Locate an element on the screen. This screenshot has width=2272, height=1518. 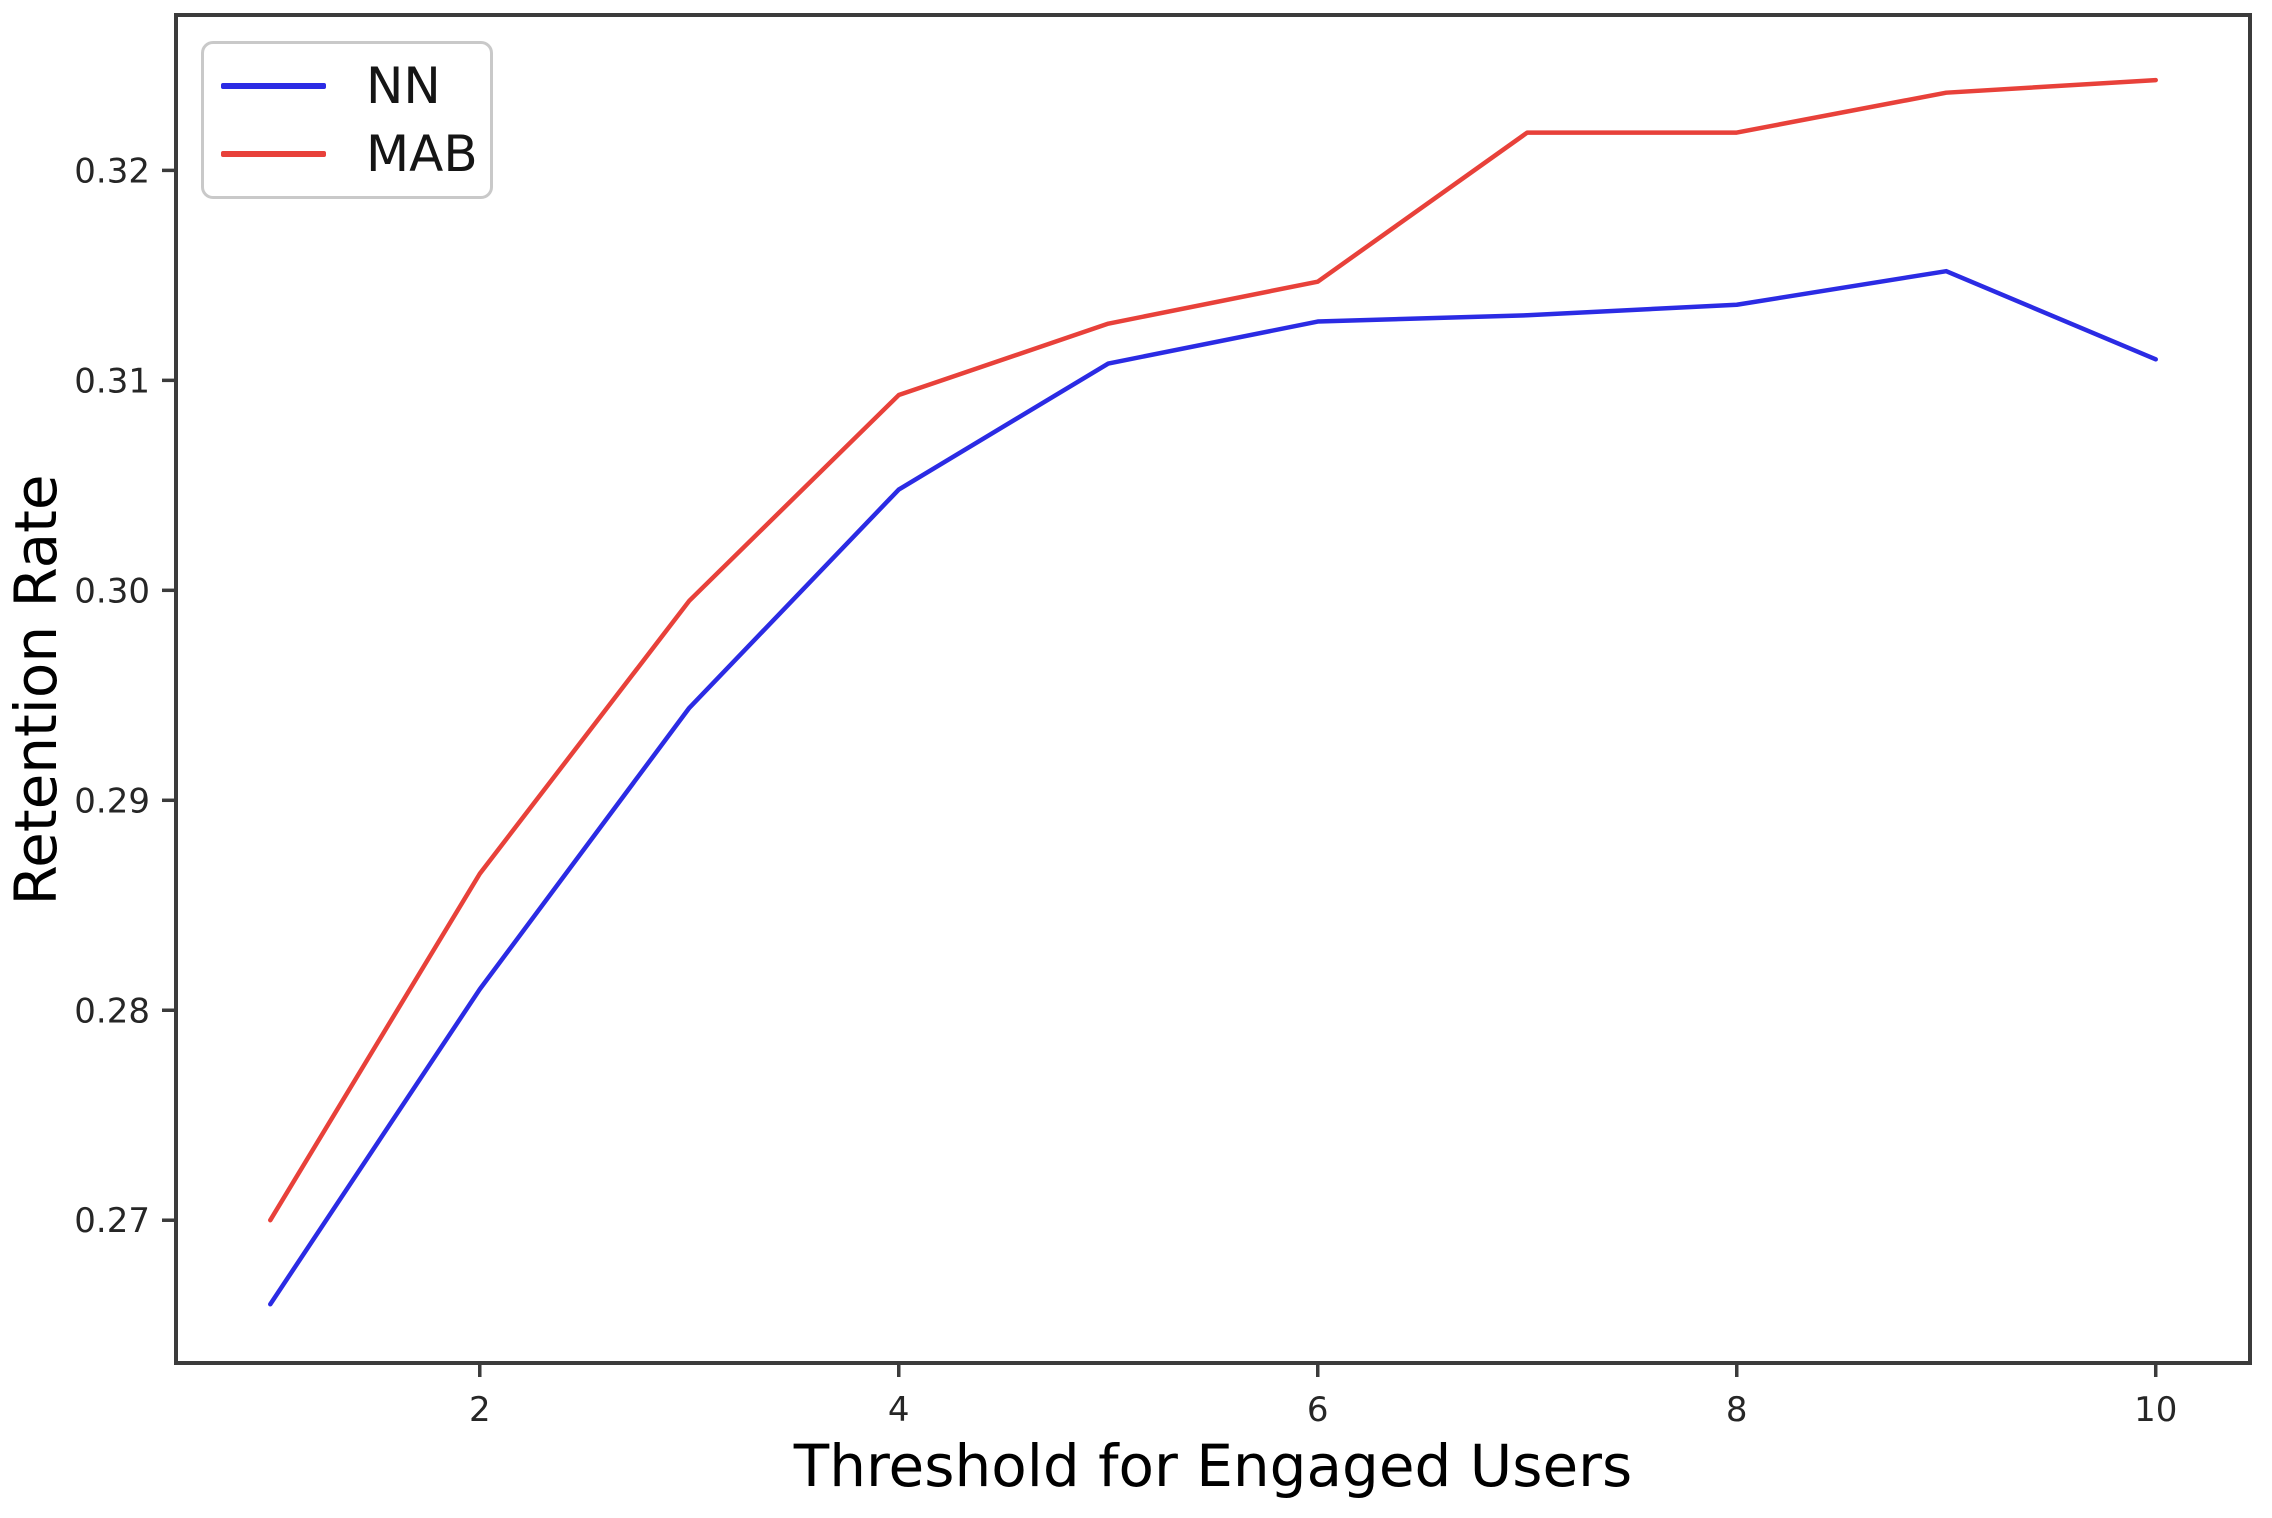
x-tick-label: 6 is located at coordinates (1318, 1410).